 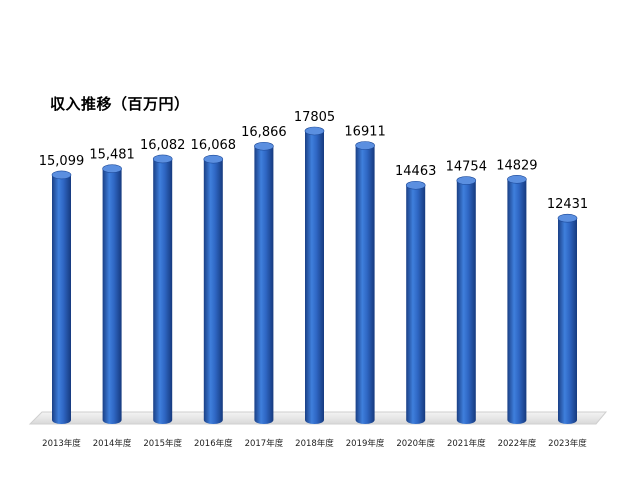 I want to click on x-tick-label: 2022年度, so click(x=517, y=443).